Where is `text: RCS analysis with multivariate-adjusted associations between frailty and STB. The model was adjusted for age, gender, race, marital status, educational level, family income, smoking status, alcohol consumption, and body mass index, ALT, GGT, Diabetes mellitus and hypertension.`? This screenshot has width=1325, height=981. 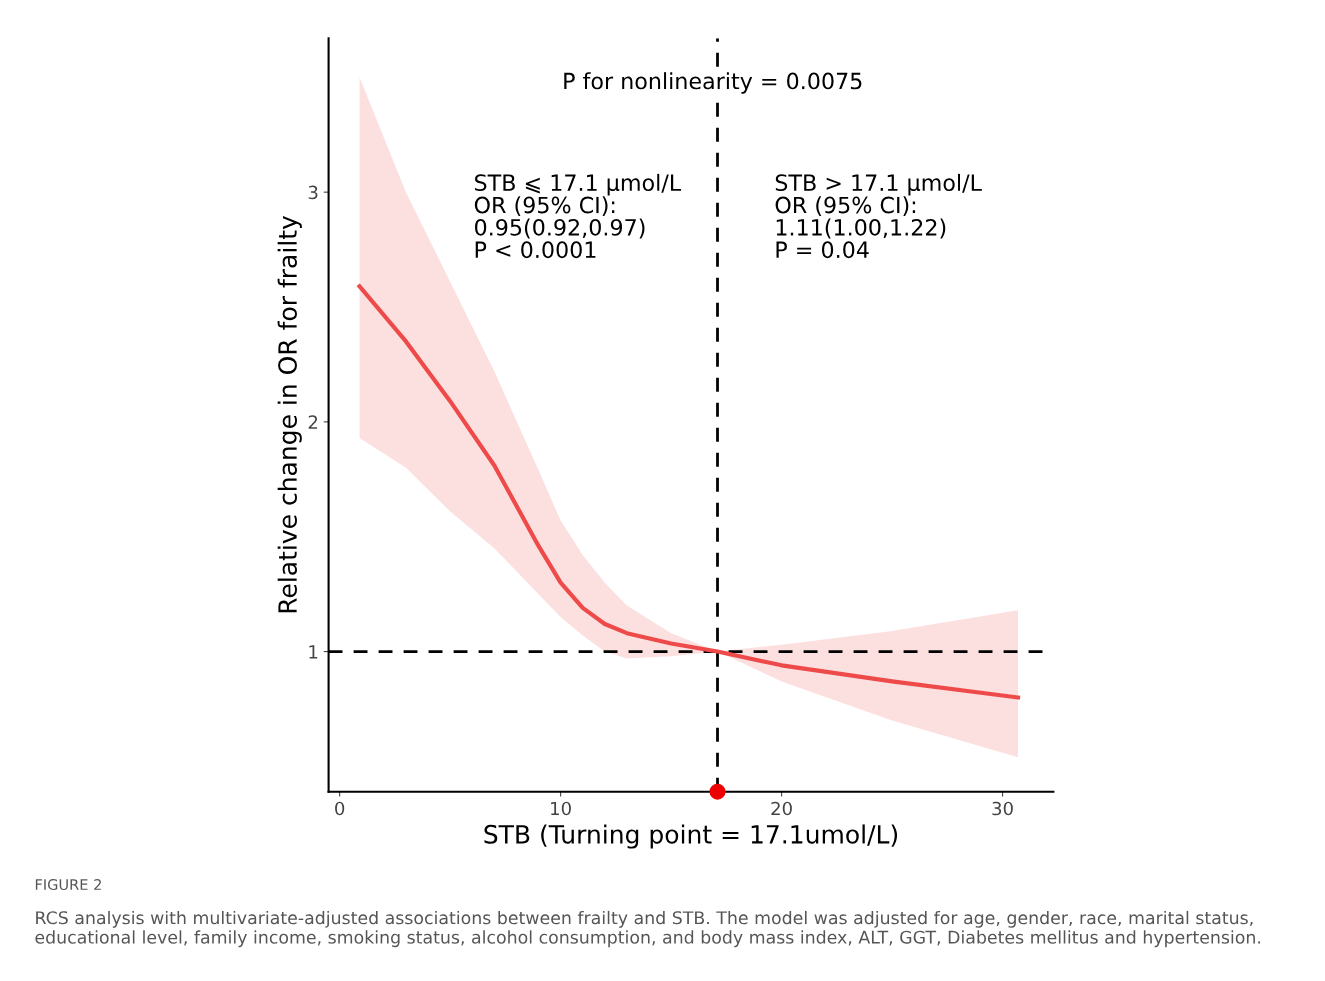 text: RCS analysis with multivariate-adjusted associations between frailty and STB. The model was adjusted for age, gender, race, marital status, educational level, family income, smoking status, alcohol consumption, and body mass index, ALT, GGT, Diabetes mellitus and hypertension. is located at coordinates (648, 929).